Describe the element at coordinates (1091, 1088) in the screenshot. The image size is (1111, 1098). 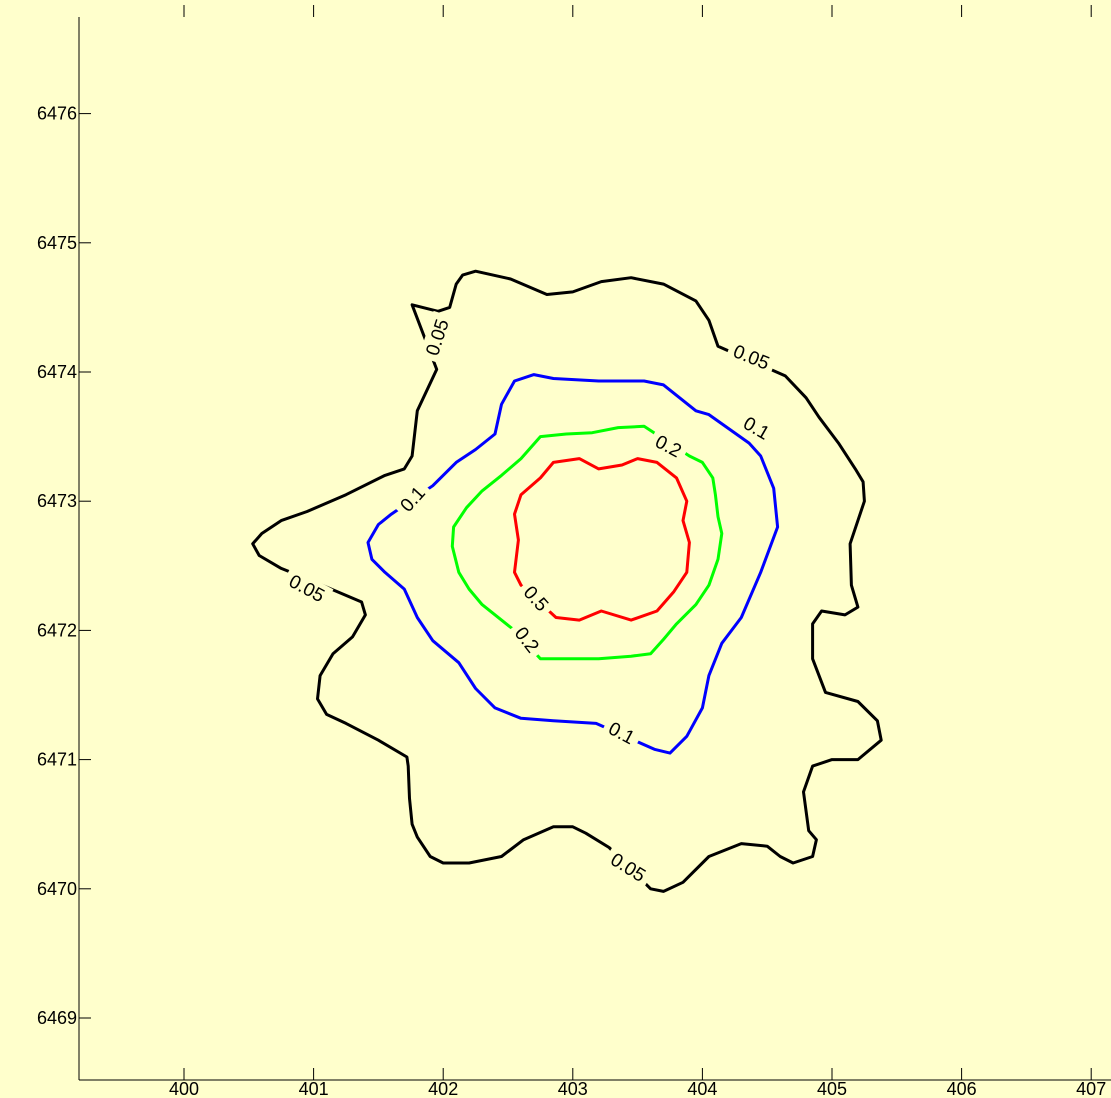
I see `x-tick-label: 407` at that location.